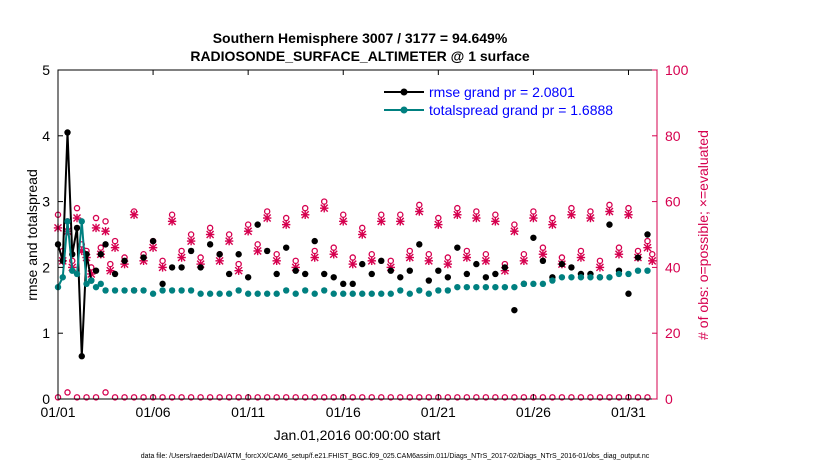 Image resolution: width=830 pixels, height=470 pixels. What do you see at coordinates (628, 412) in the screenshot?
I see `x-tick-label: 01/31` at bounding box center [628, 412].